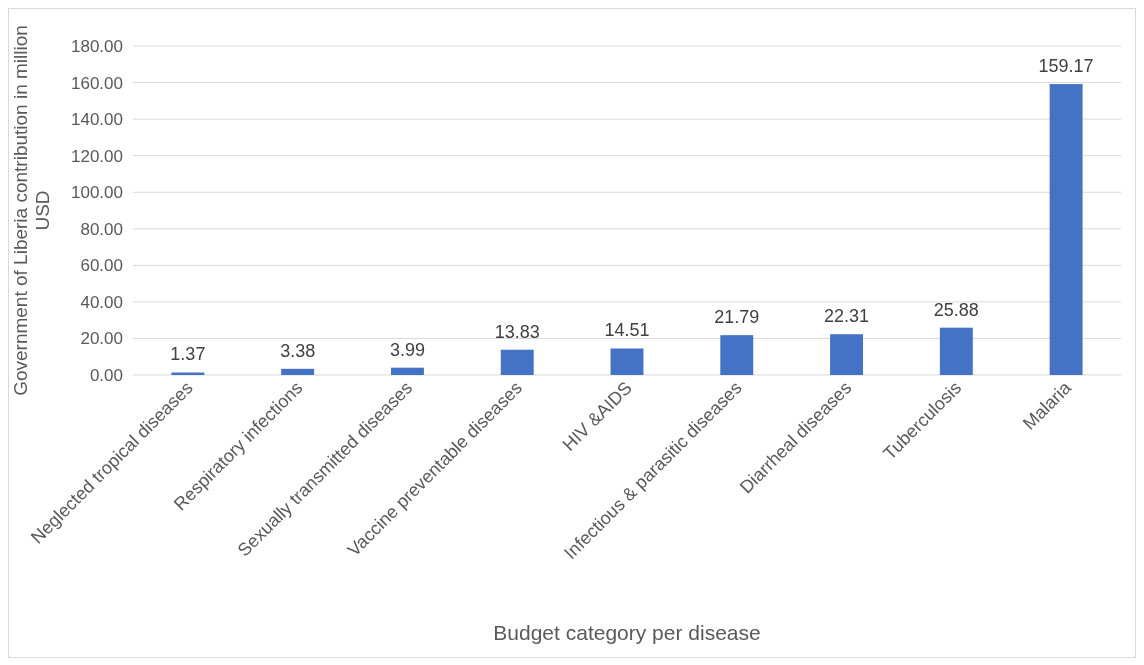  Describe the element at coordinates (97, 156) in the screenshot. I see `y-tick-label: 120.00` at that location.